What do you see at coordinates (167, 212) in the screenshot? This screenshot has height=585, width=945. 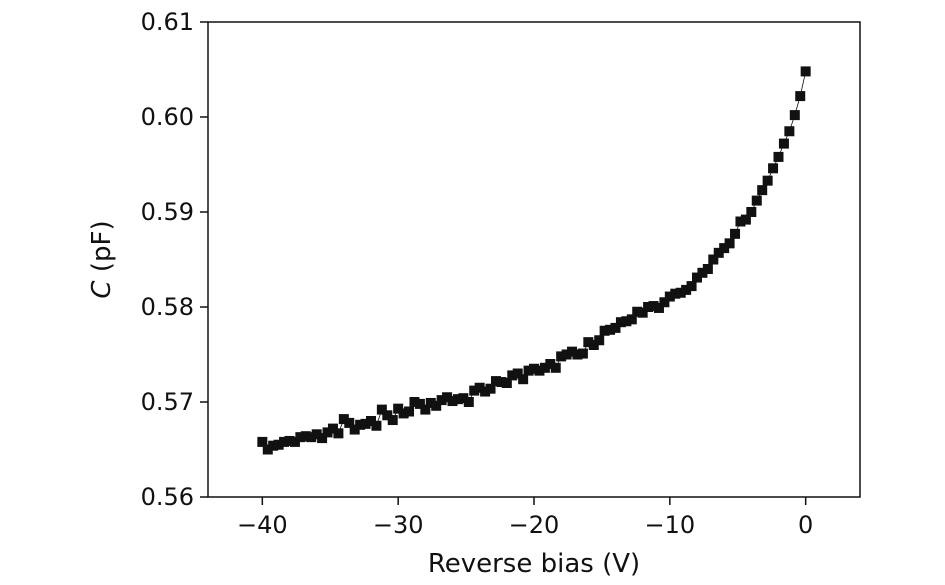 I see `y-tick-label: 0.59` at bounding box center [167, 212].